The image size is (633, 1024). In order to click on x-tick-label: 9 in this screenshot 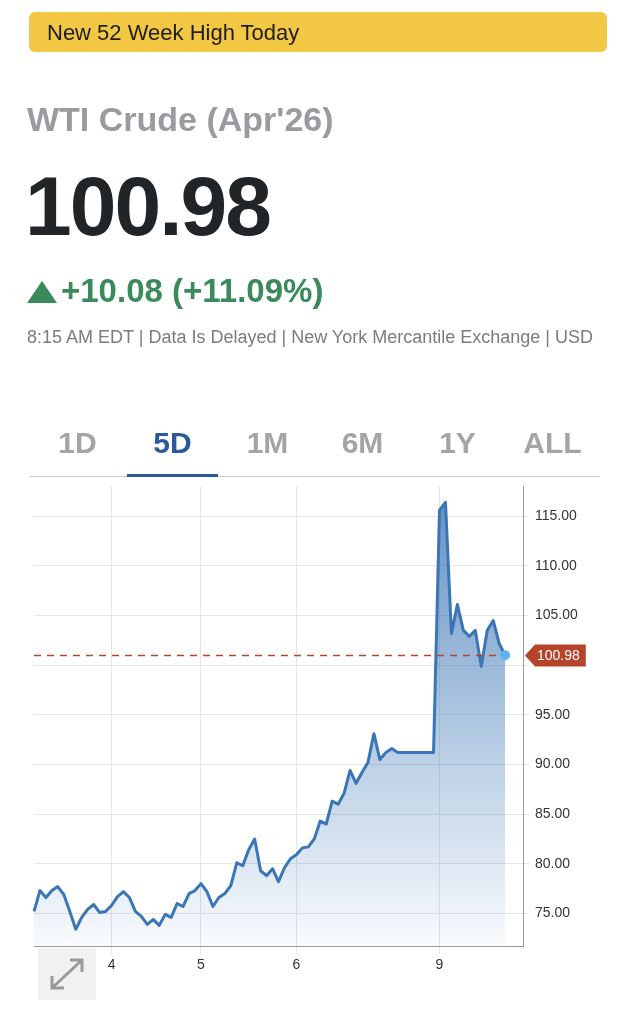, I will do `click(439, 964)`.